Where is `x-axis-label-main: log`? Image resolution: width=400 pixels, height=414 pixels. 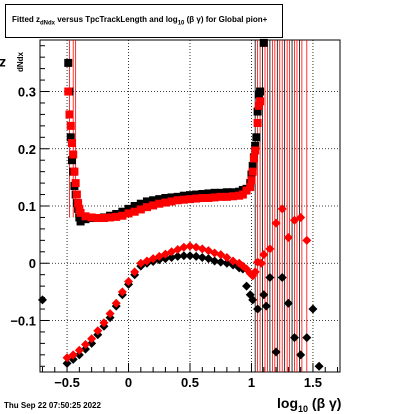 x-axis-label-main: log is located at coordinates (287, 403).